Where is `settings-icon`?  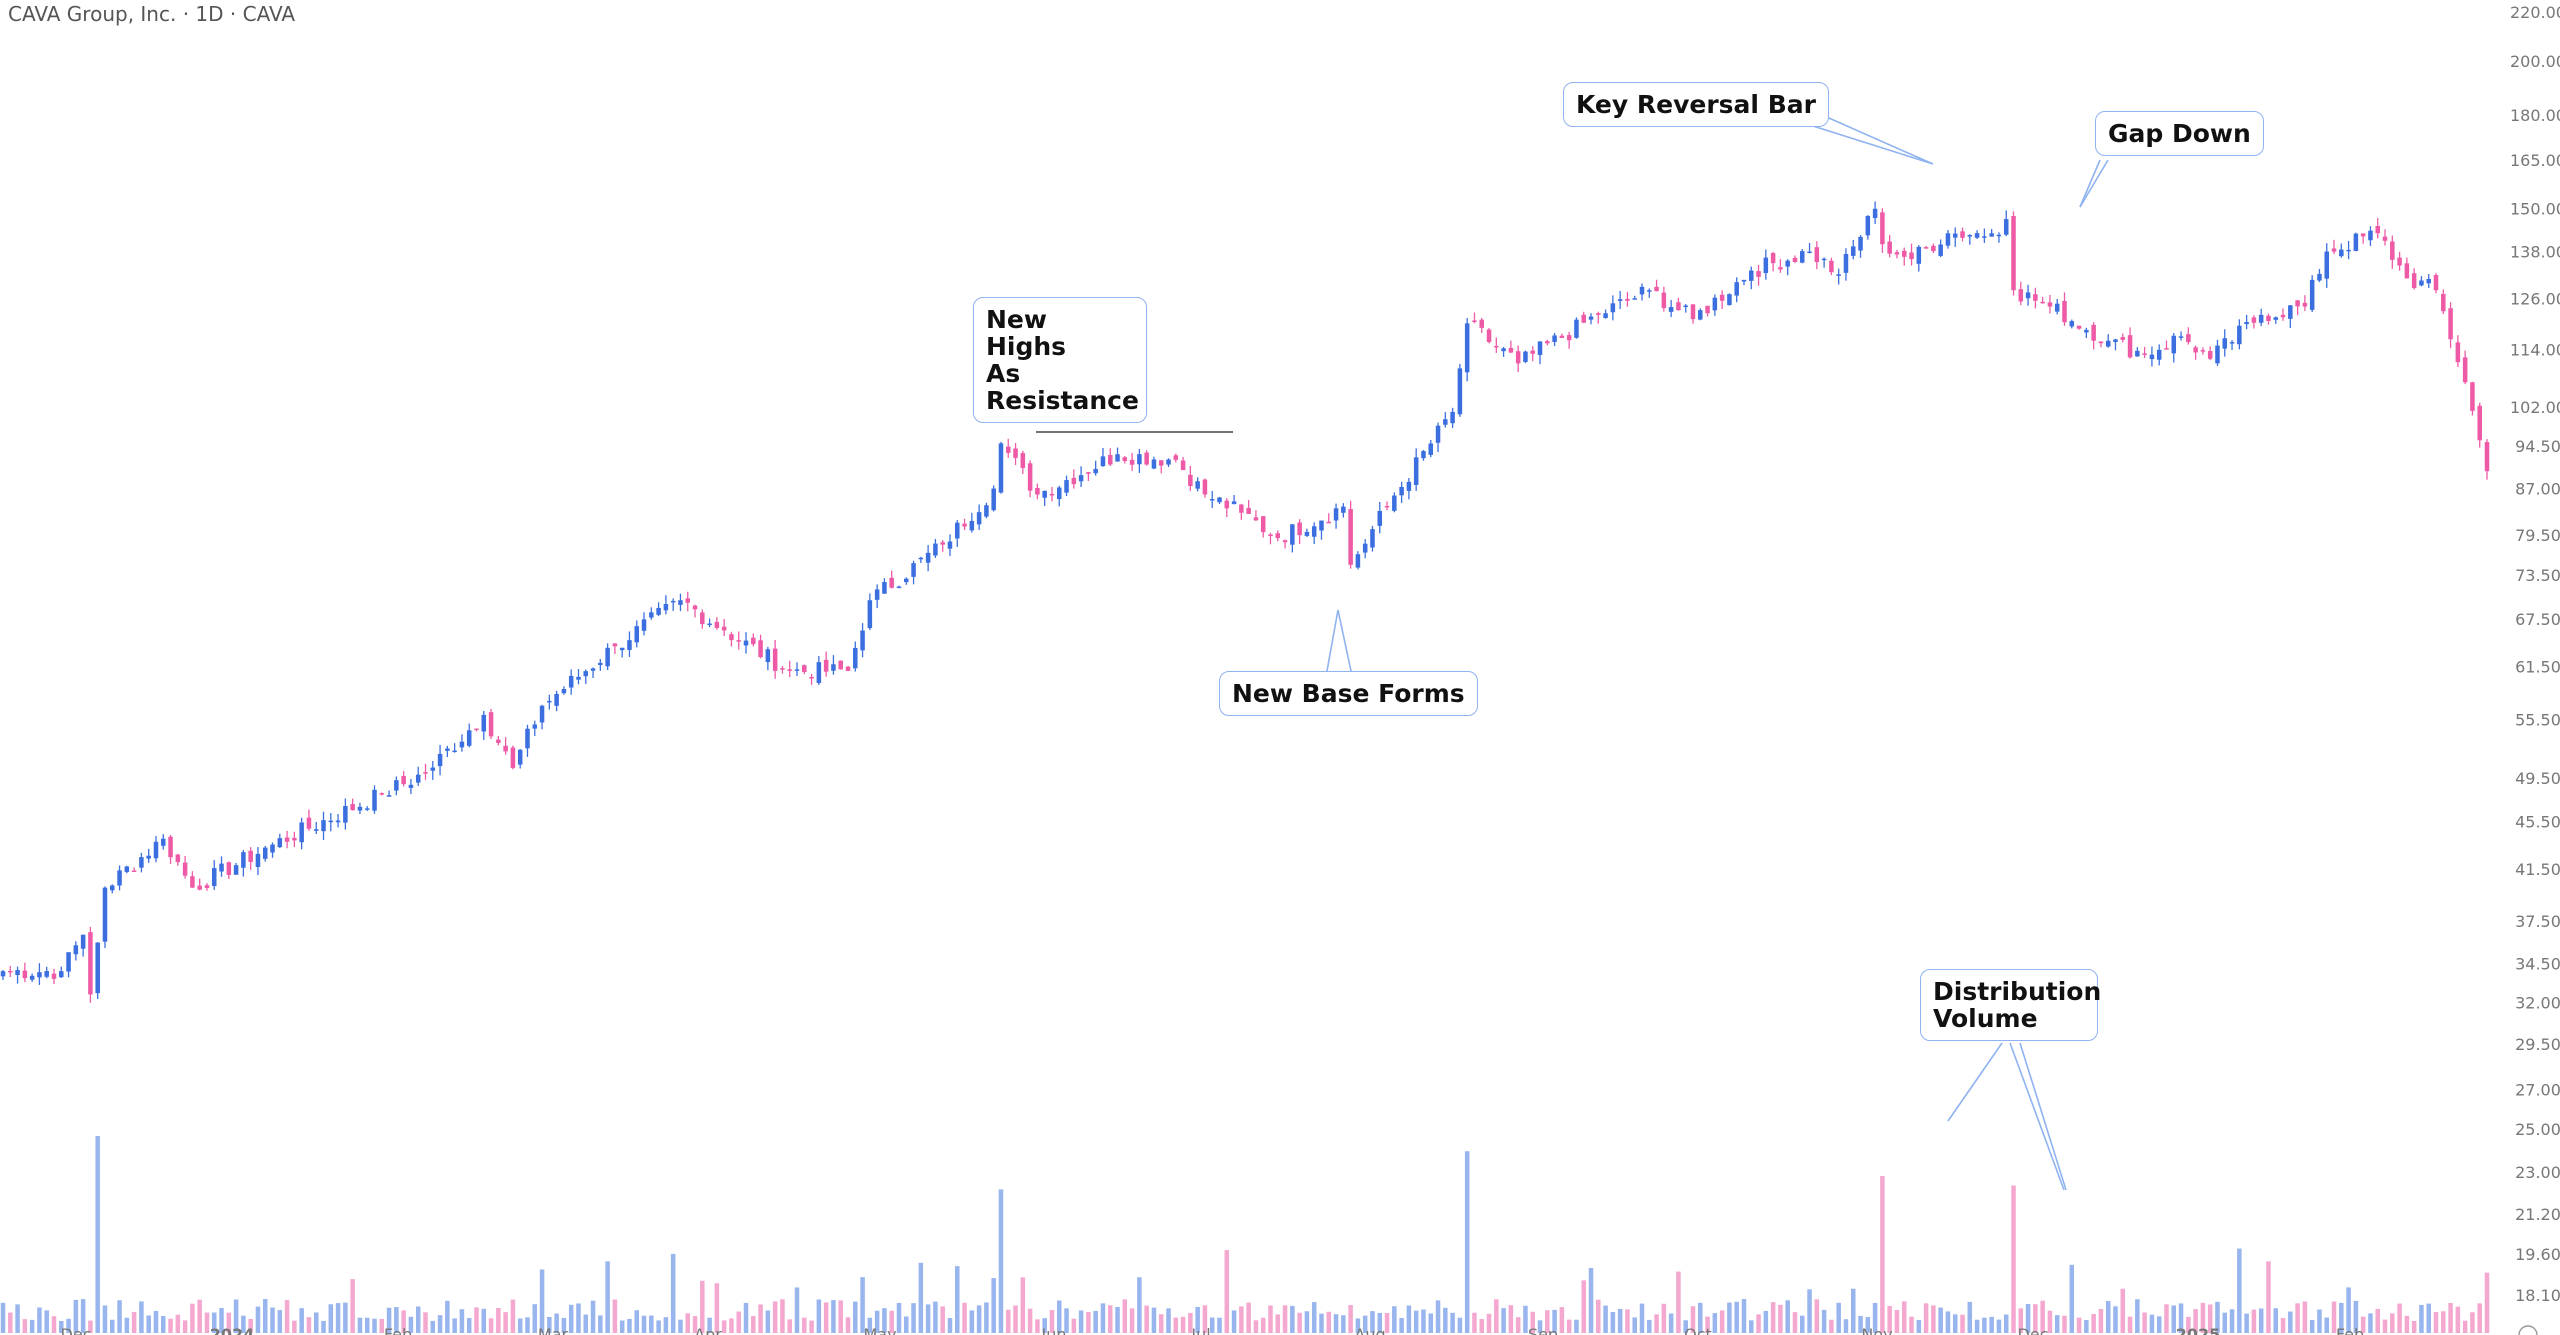 settings-icon is located at coordinates (2528, 1330).